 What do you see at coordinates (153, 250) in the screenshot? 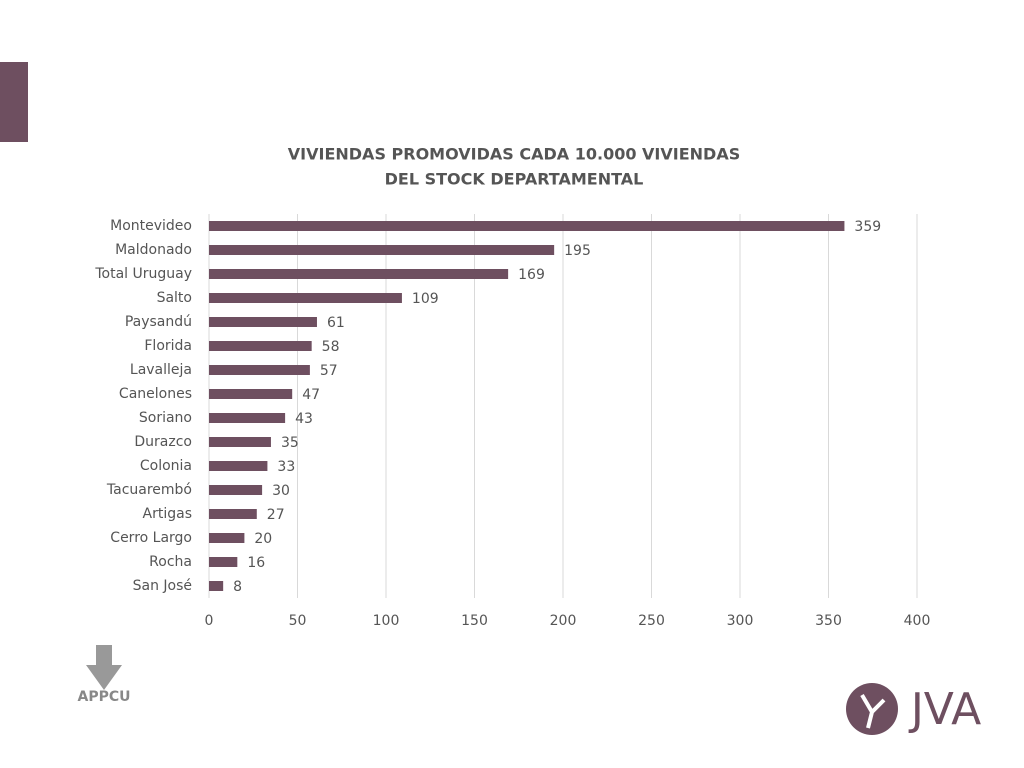
I see `y-tick-label: Maldonado` at bounding box center [153, 250].